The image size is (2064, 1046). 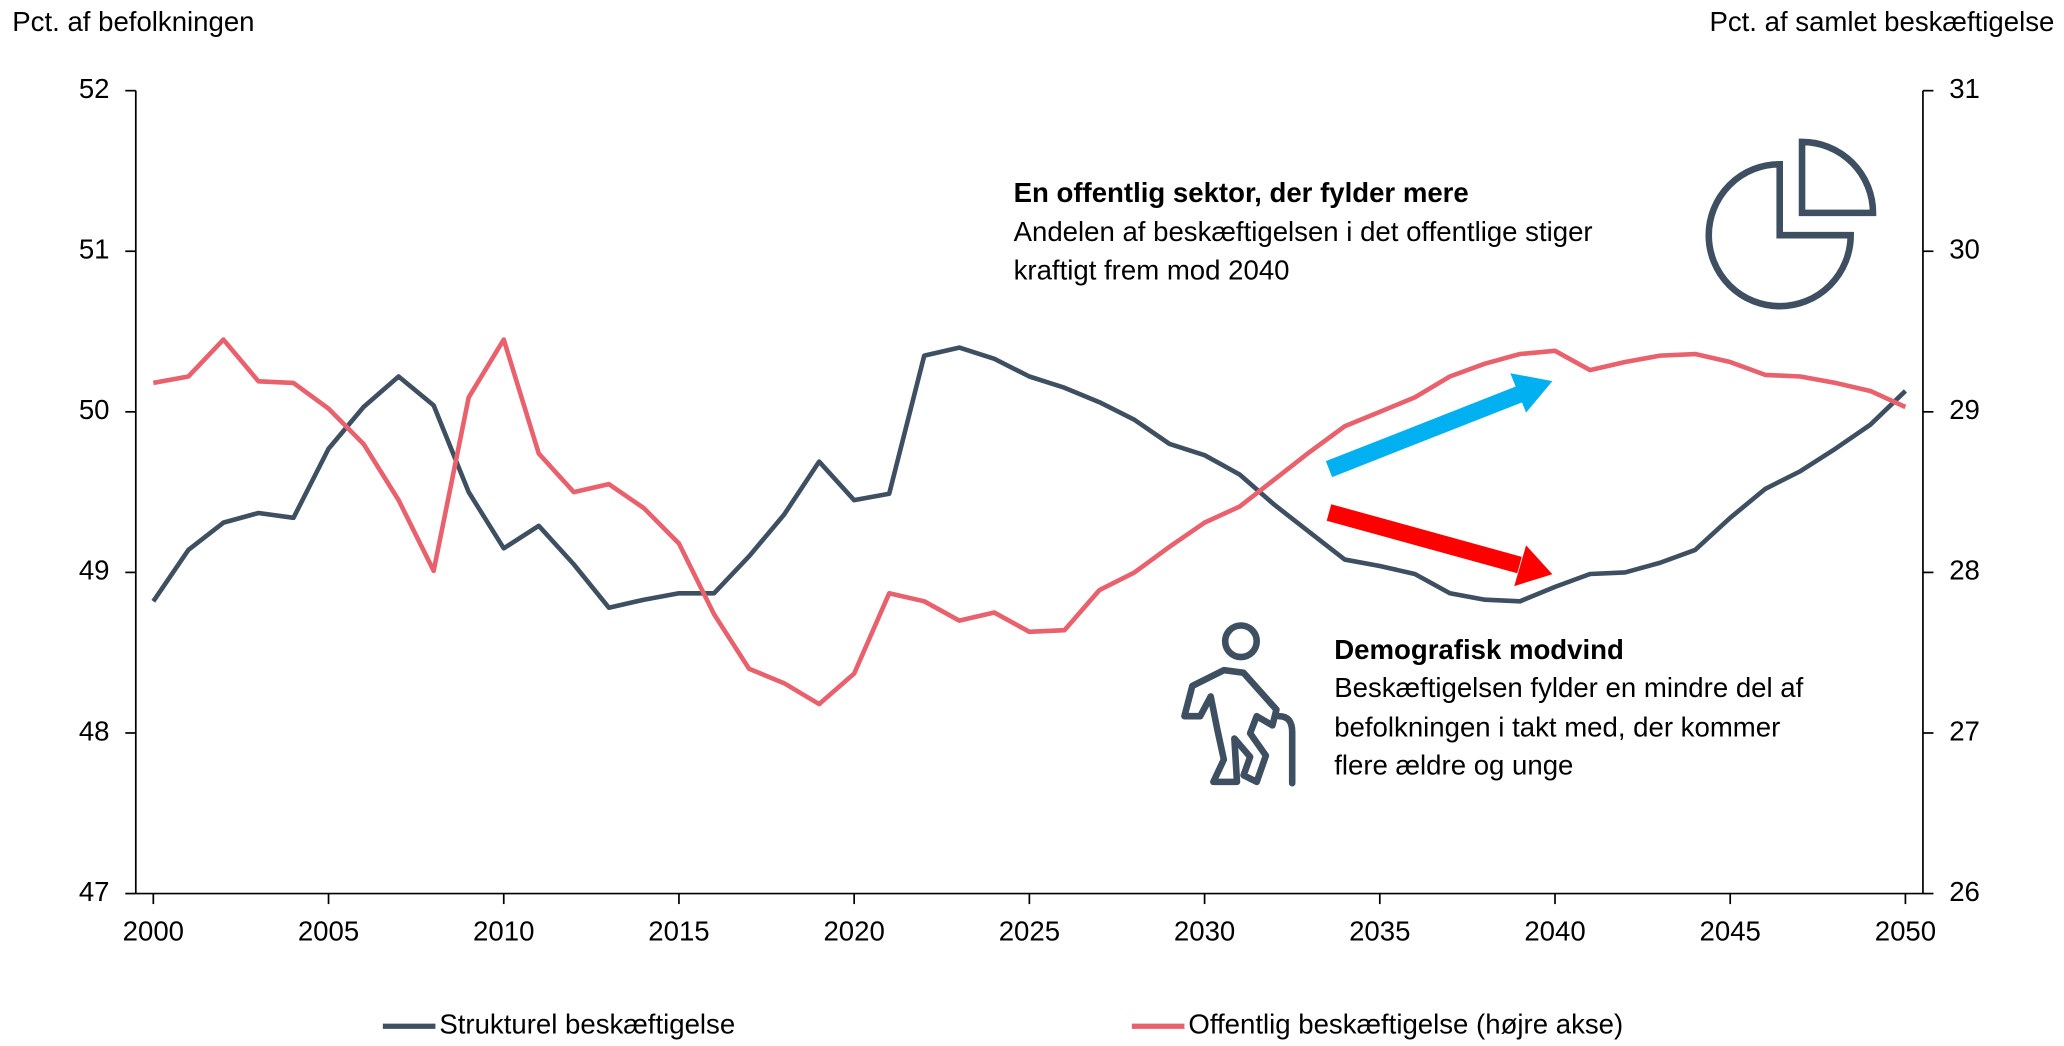 What do you see at coordinates (1453, 765) in the screenshot?
I see `annotation-text: flere ældre og unge` at bounding box center [1453, 765].